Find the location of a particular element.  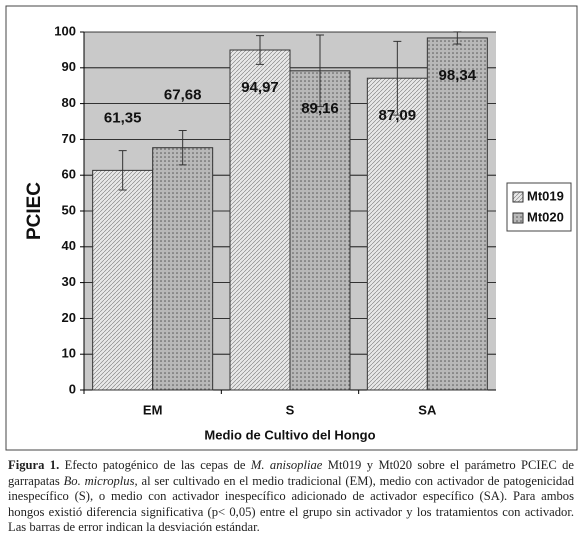

y-axis-label: PCIEC is located at coordinates (34, 211).